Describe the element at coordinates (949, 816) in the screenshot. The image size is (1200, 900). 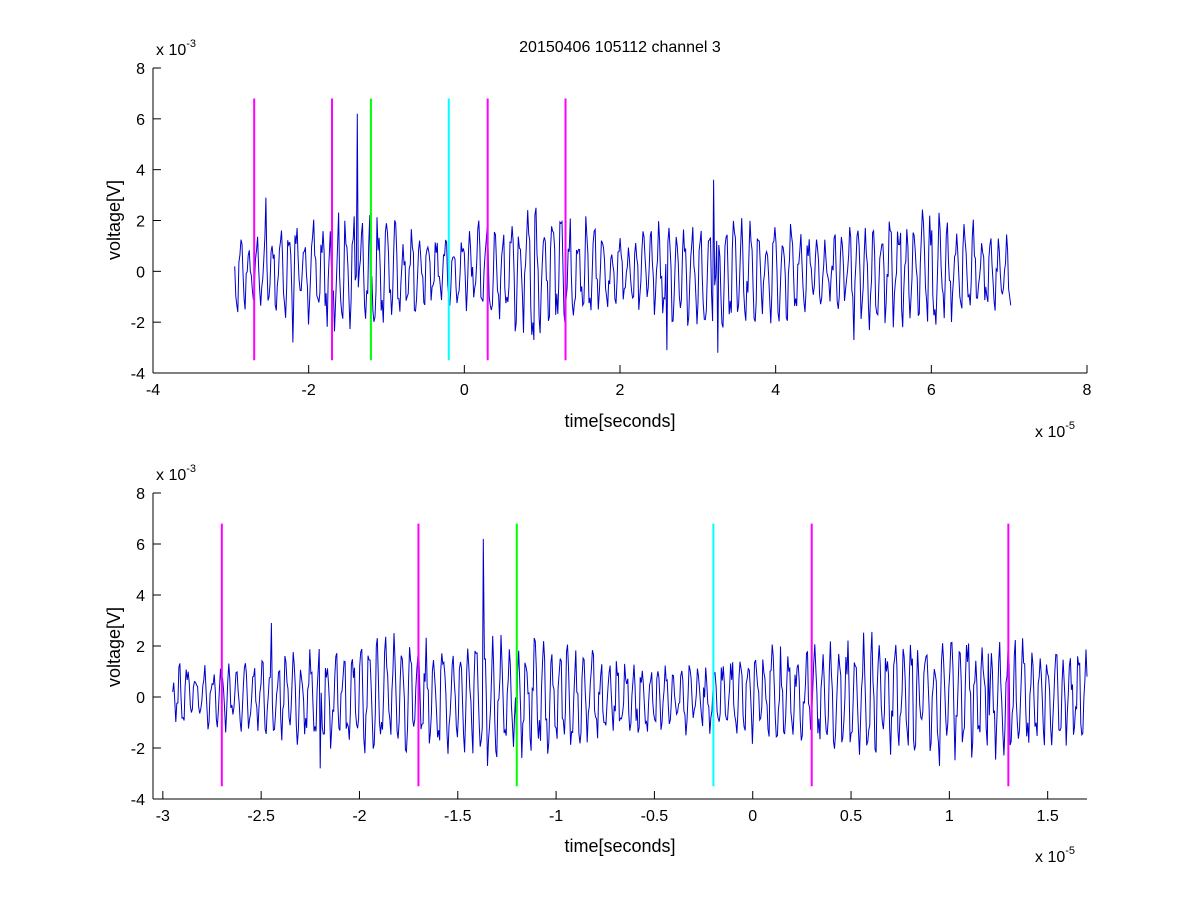
I see `x-tick-label: 1` at that location.